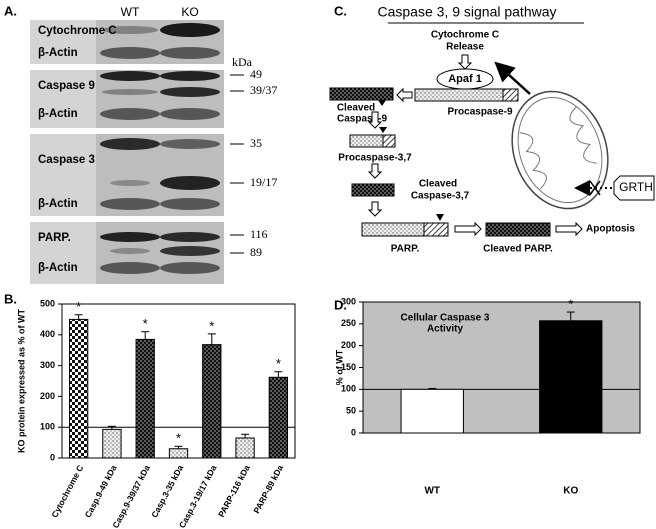  Describe the element at coordinates (263, 182) in the screenshot. I see `kda-label: 19/17` at that location.